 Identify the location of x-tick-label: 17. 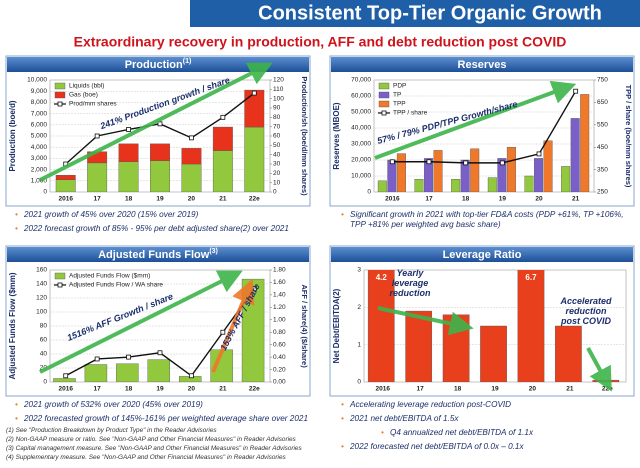
(429, 199).